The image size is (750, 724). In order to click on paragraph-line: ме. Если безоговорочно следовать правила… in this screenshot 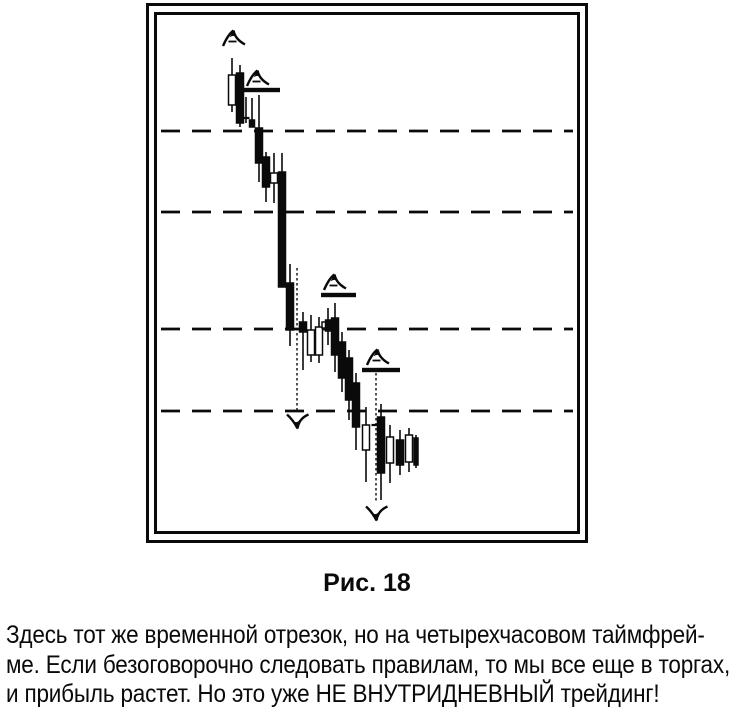, I will do `click(368, 664)`.